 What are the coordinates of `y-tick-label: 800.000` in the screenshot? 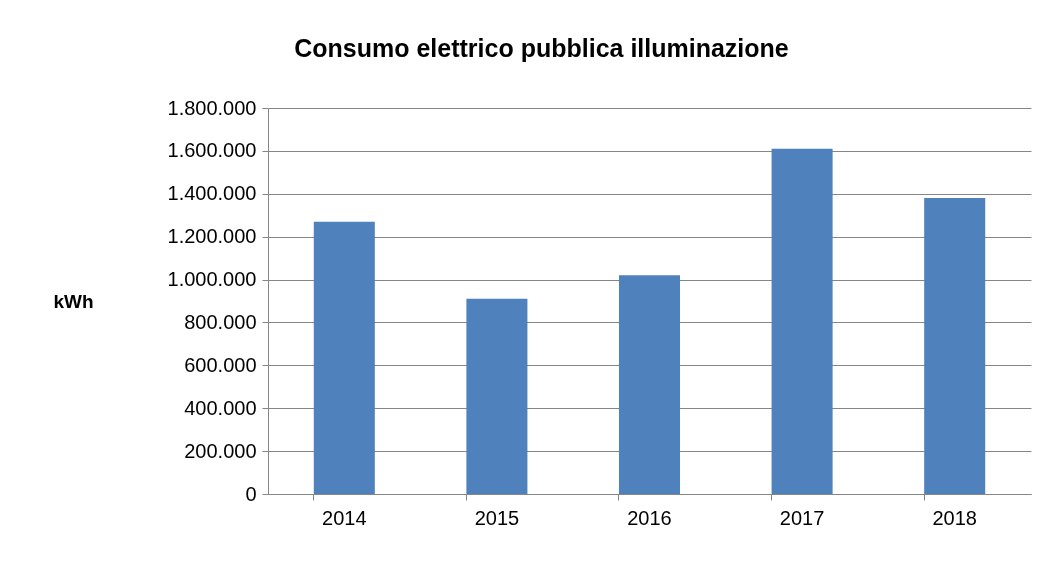 It's located at (220, 321).